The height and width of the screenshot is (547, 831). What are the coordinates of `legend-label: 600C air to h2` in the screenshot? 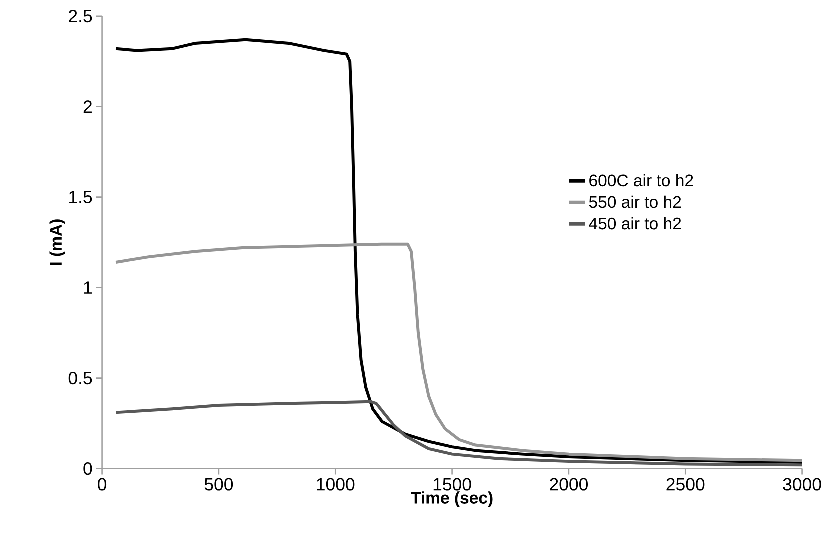 It's located at (642, 180).